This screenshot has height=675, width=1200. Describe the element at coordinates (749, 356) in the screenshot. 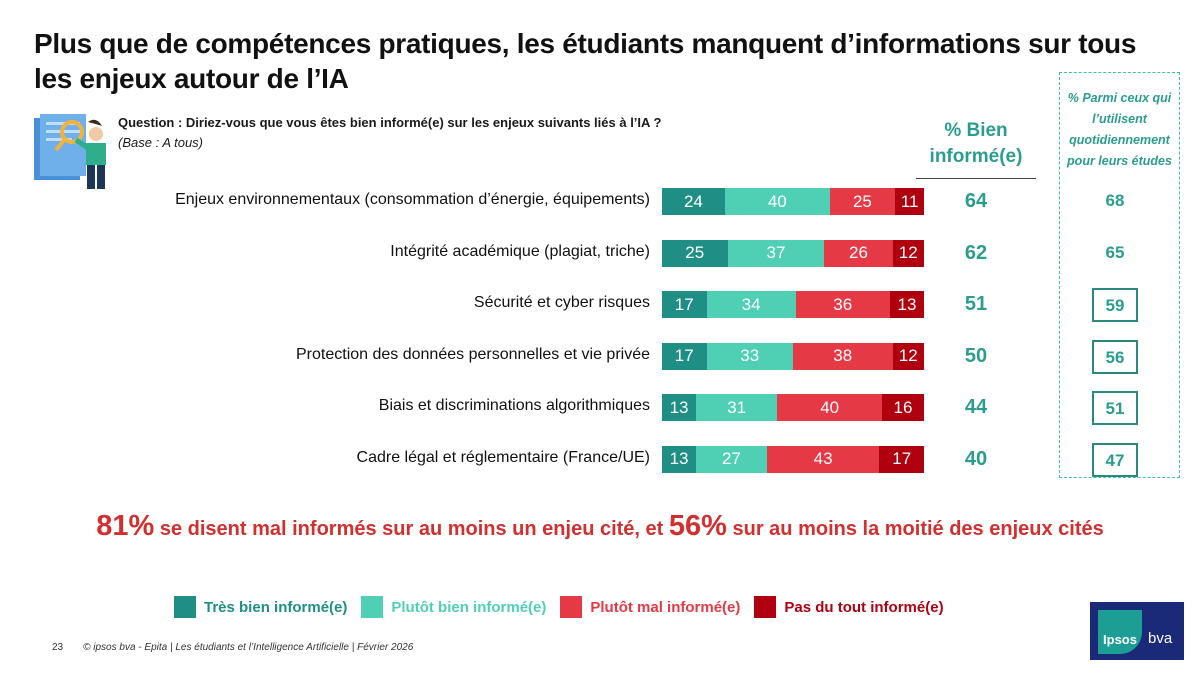

I see `bar-segment: 33` at that location.